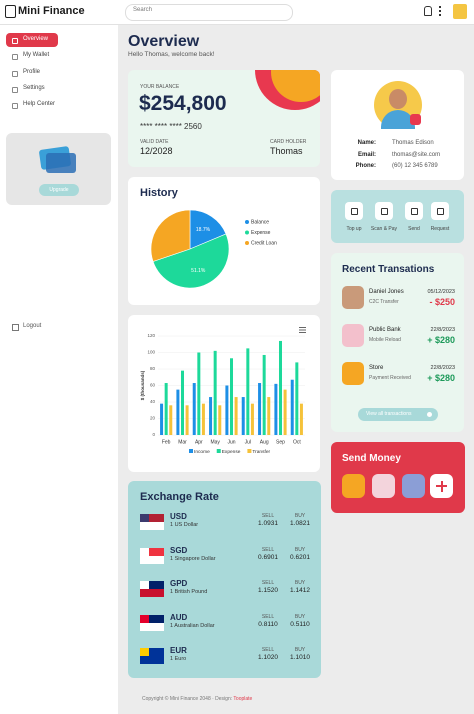 The image size is (474, 714). I want to click on legend-label: Transfer, so click(261, 452).